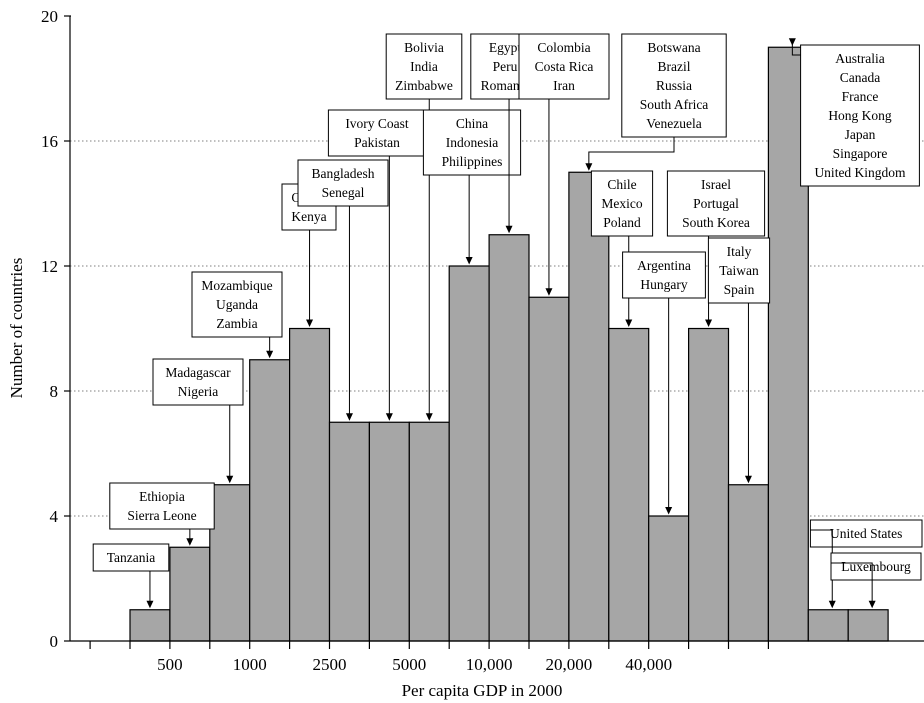  I want to click on annotation-label: Zambia, so click(236, 323).